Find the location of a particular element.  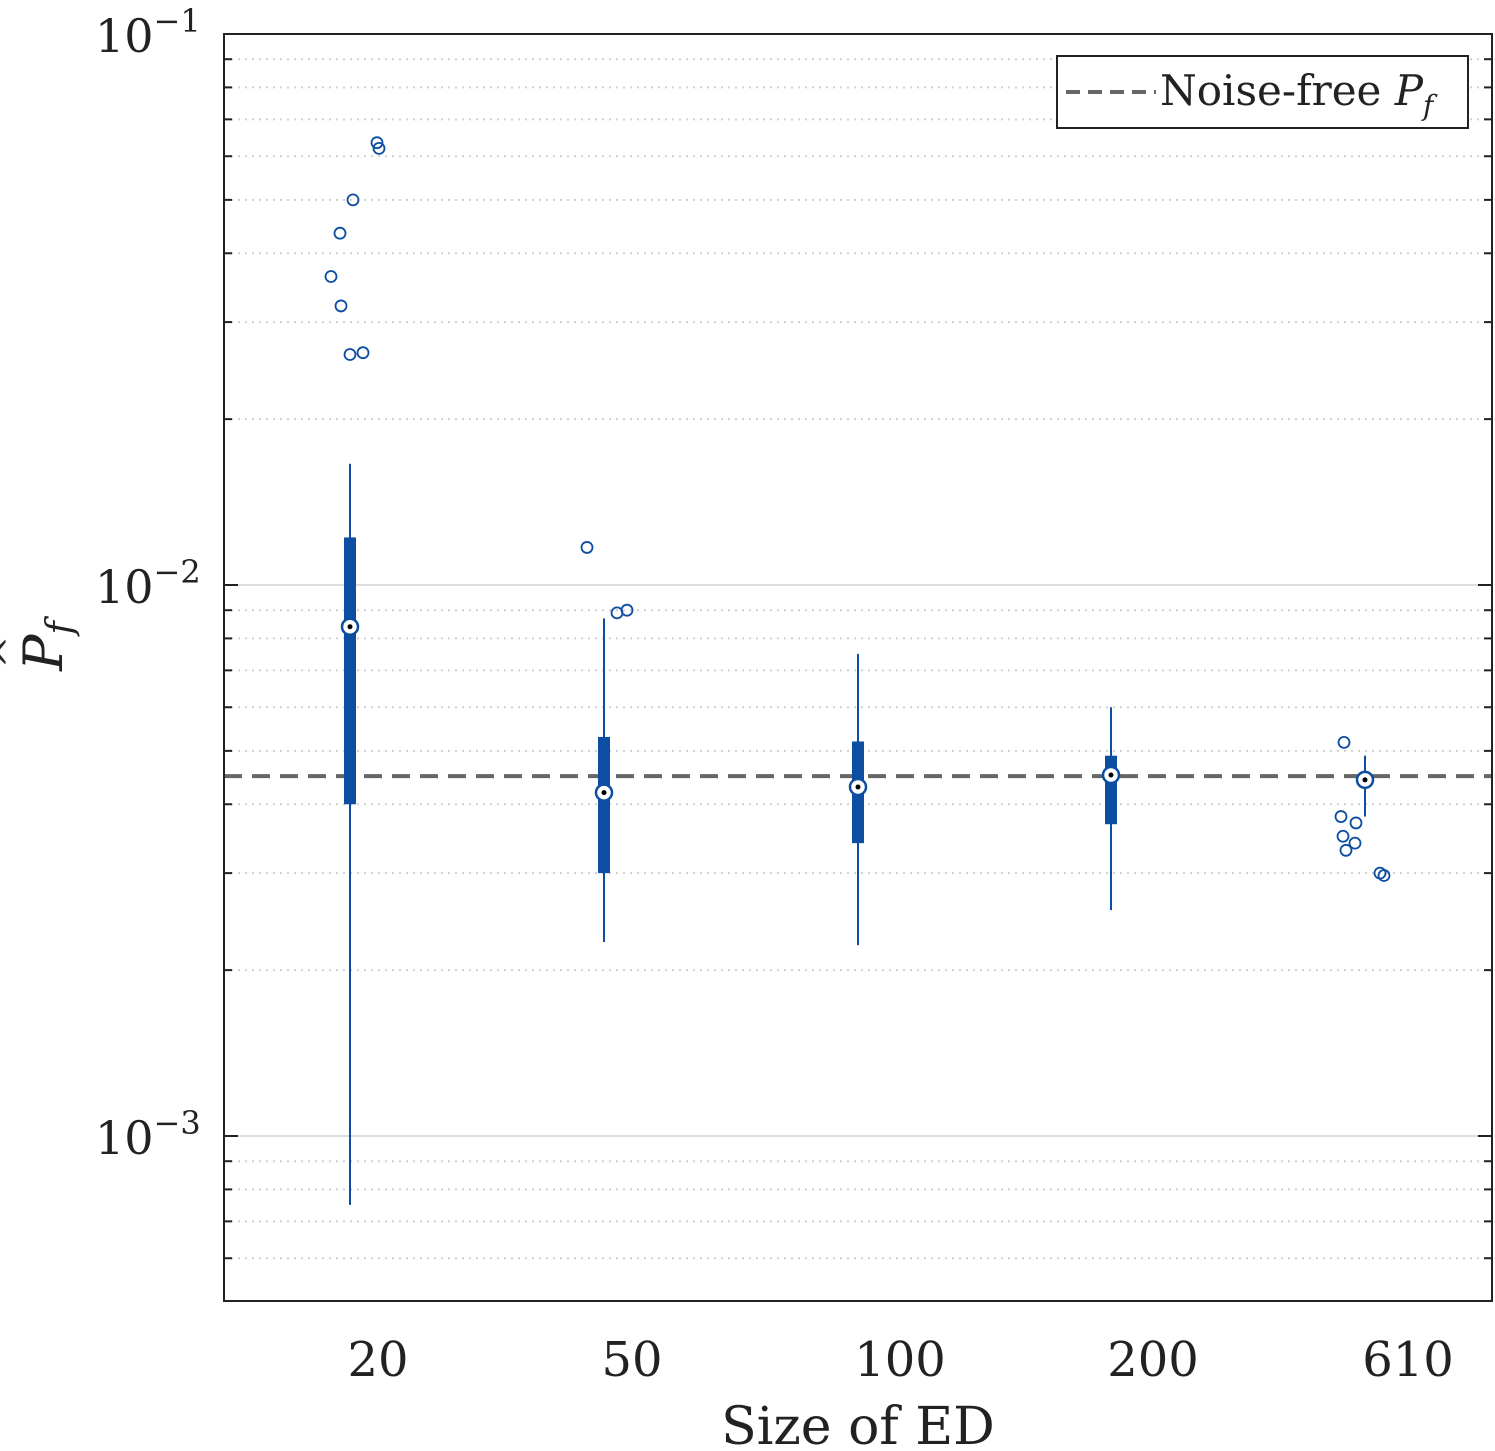

x-axis-ticks: 20 50 100 200 610 is located at coordinates (900, 1360).